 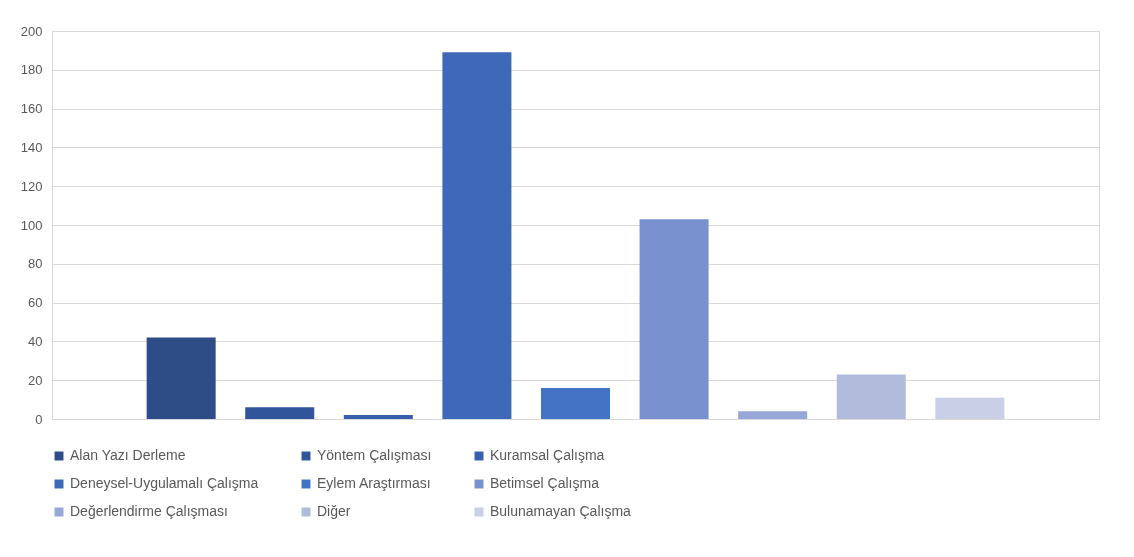 What do you see at coordinates (561, 511) in the screenshot?
I see `legend-label: Bulunamayan Çalışma` at bounding box center [561, 511].